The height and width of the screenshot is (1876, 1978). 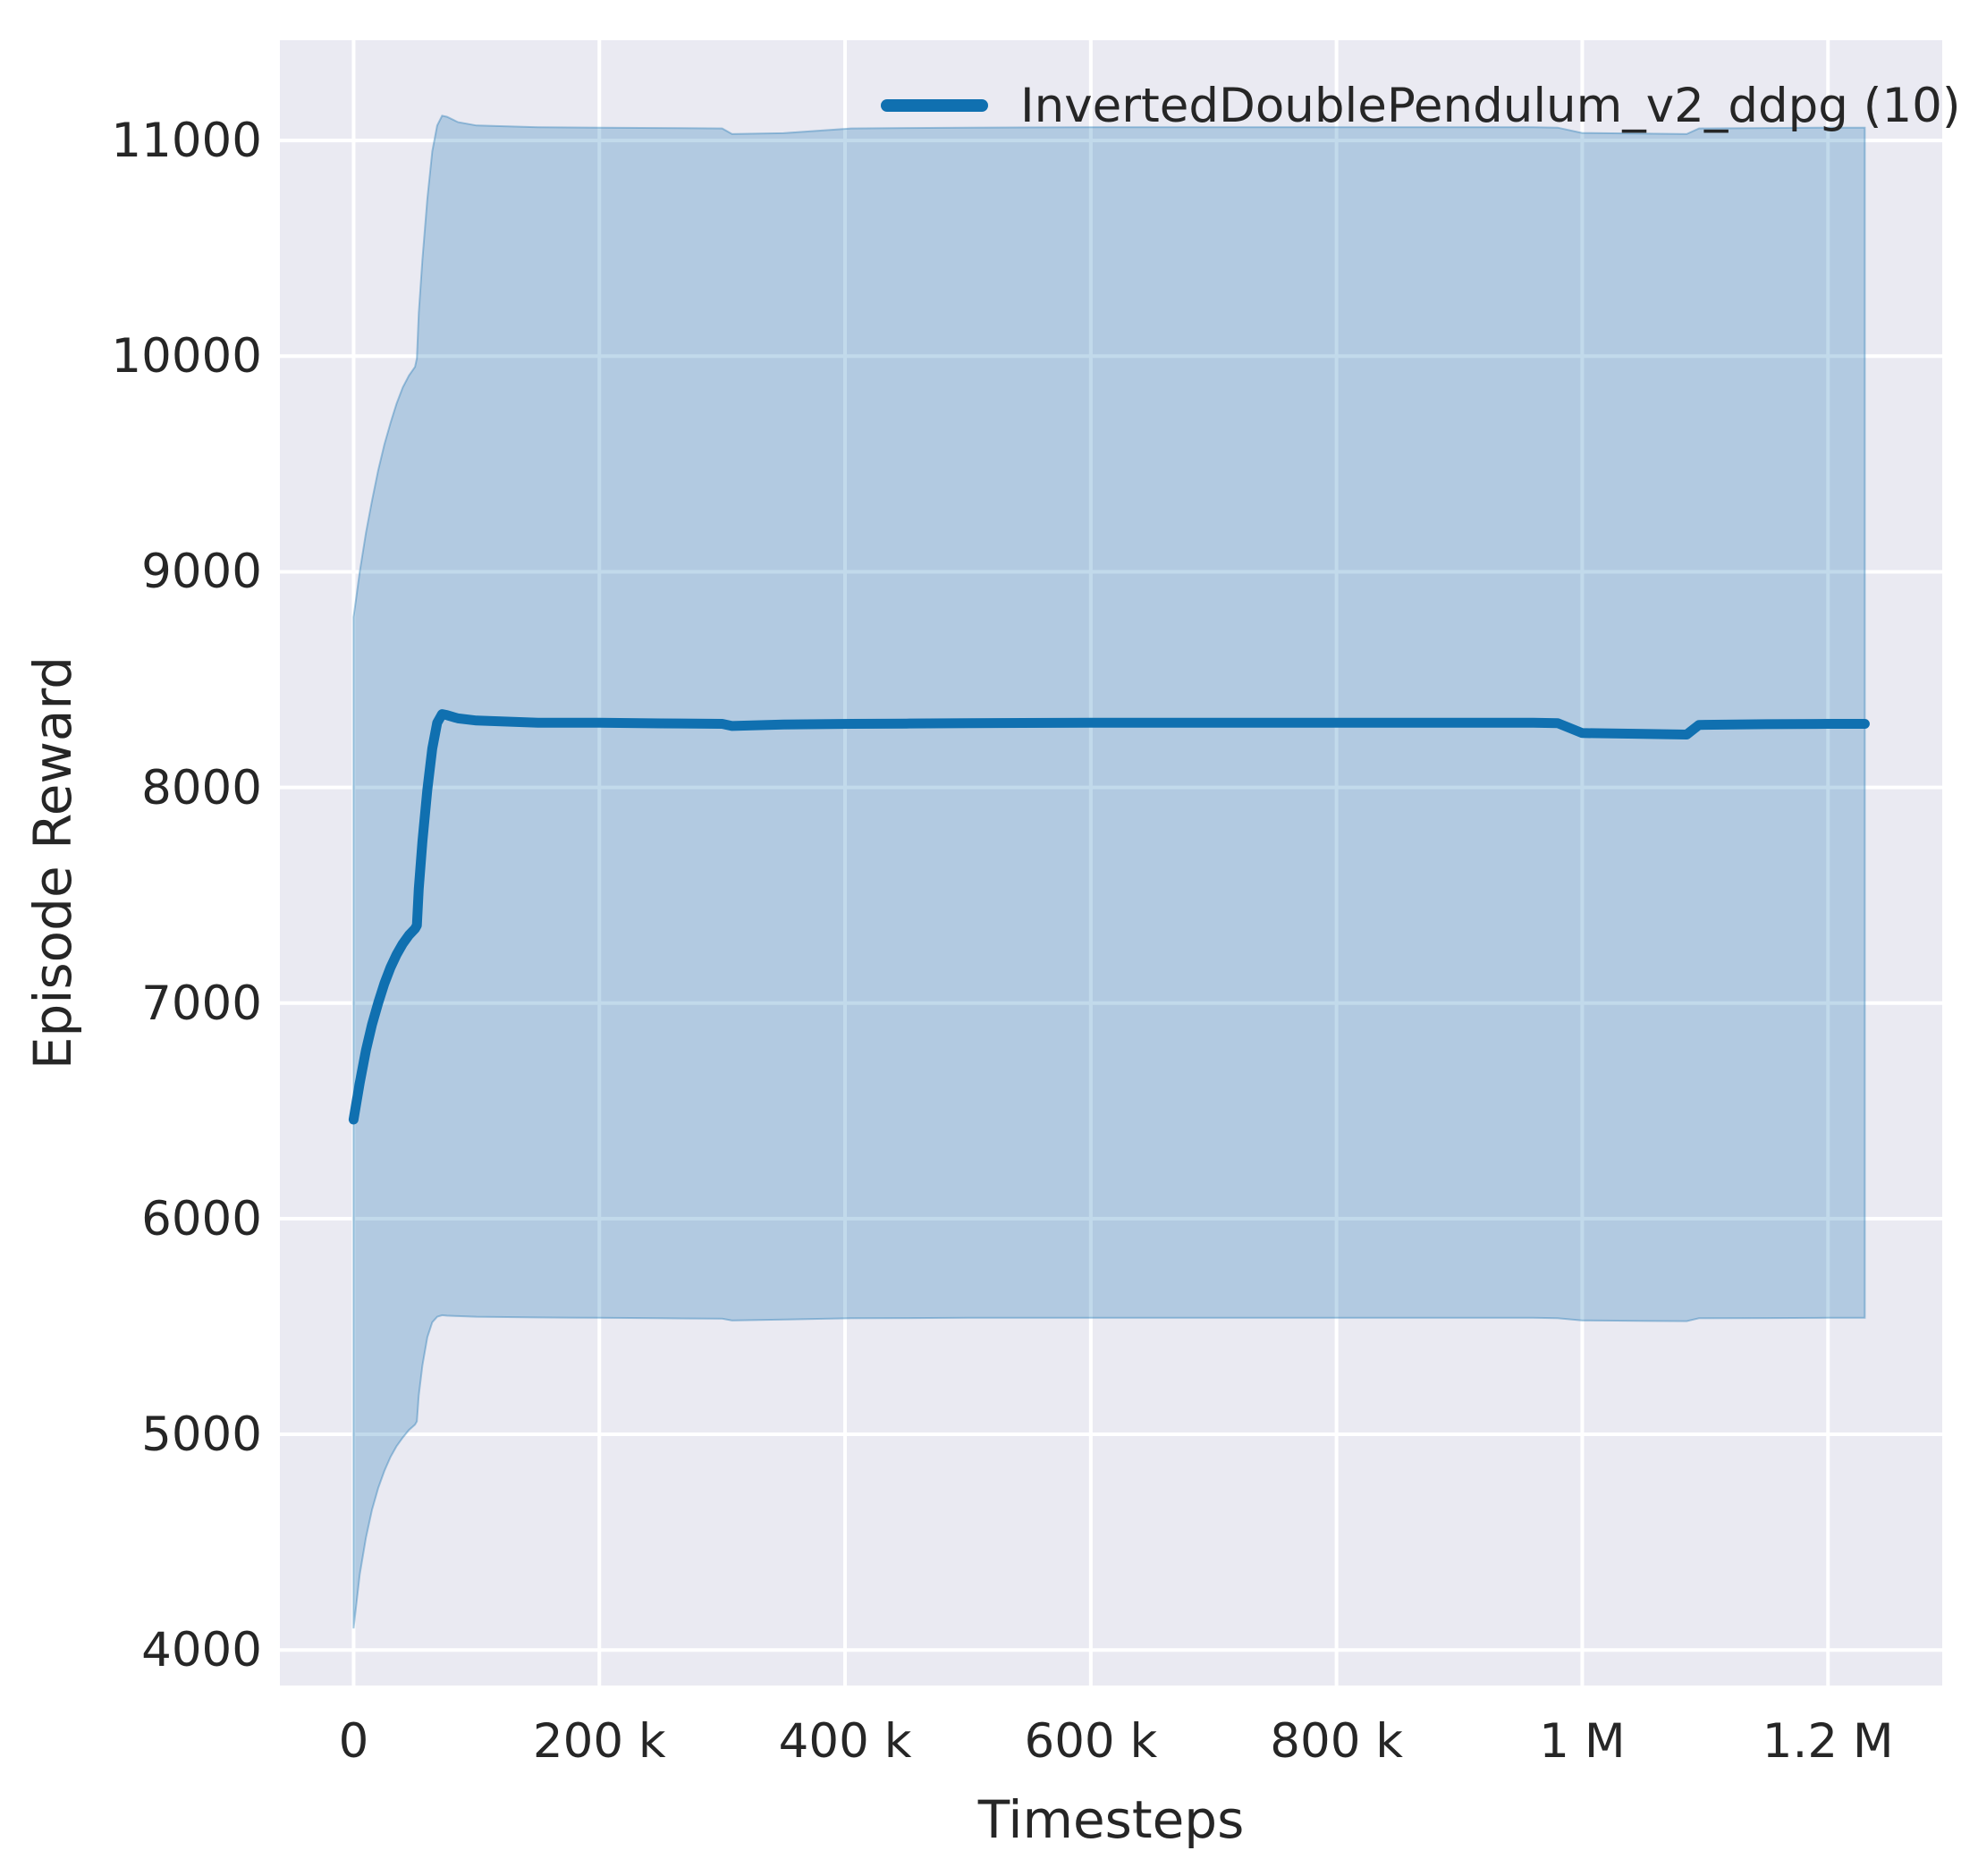 What do you see at coordinates (52, 862) in the screenshot?
I see `y-axis-title: Episode Reward` at bounding box center [52, 862].